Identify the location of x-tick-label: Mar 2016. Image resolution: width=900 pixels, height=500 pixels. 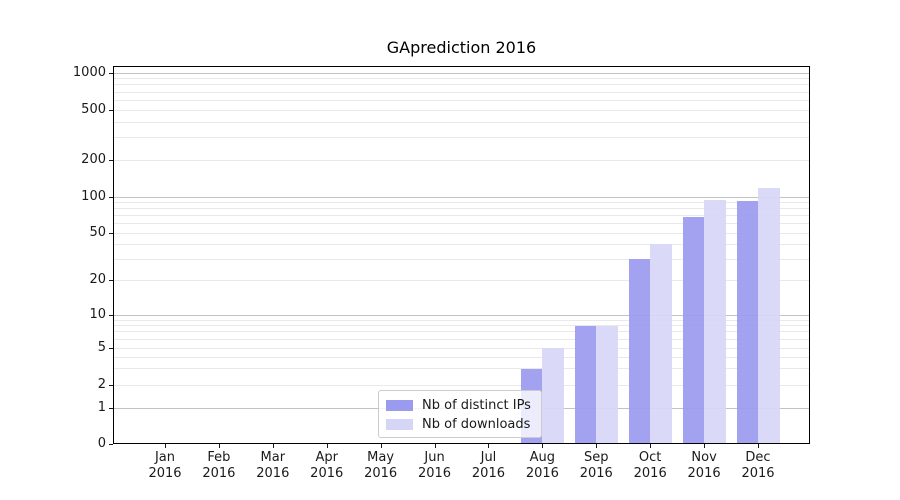
(273, 466).